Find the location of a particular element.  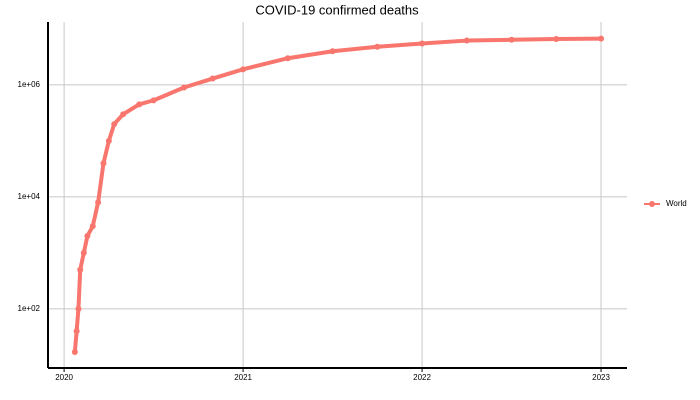

x-tick-label: 2022 is located at coordinates (422, 377).